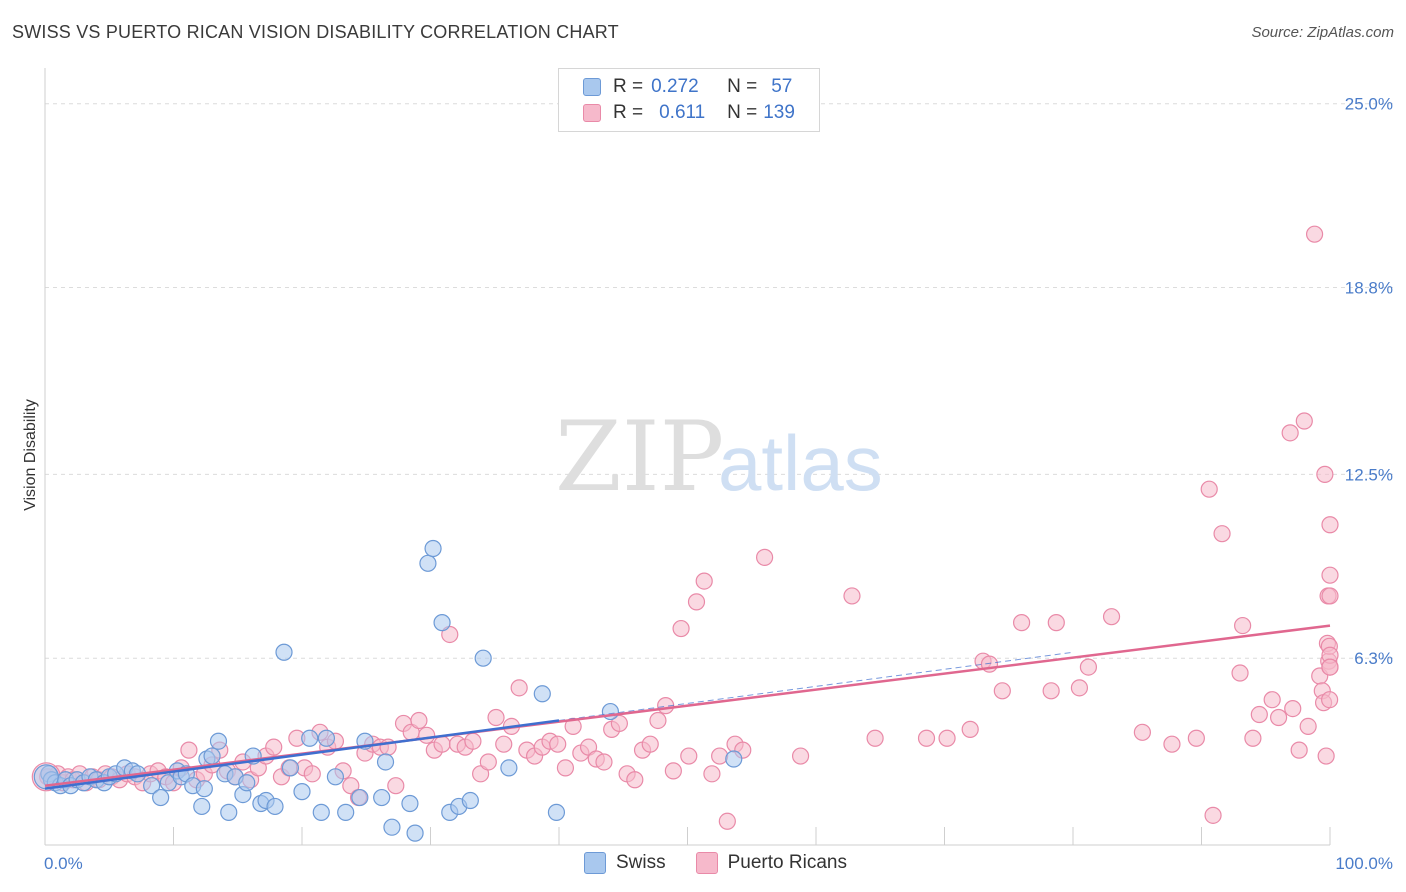  Describe the element at coordinates (1369, 381) in the screenshot. I see `y-tick-labels: 6.3% 12.5% 18.8% 25.0%` at that location.